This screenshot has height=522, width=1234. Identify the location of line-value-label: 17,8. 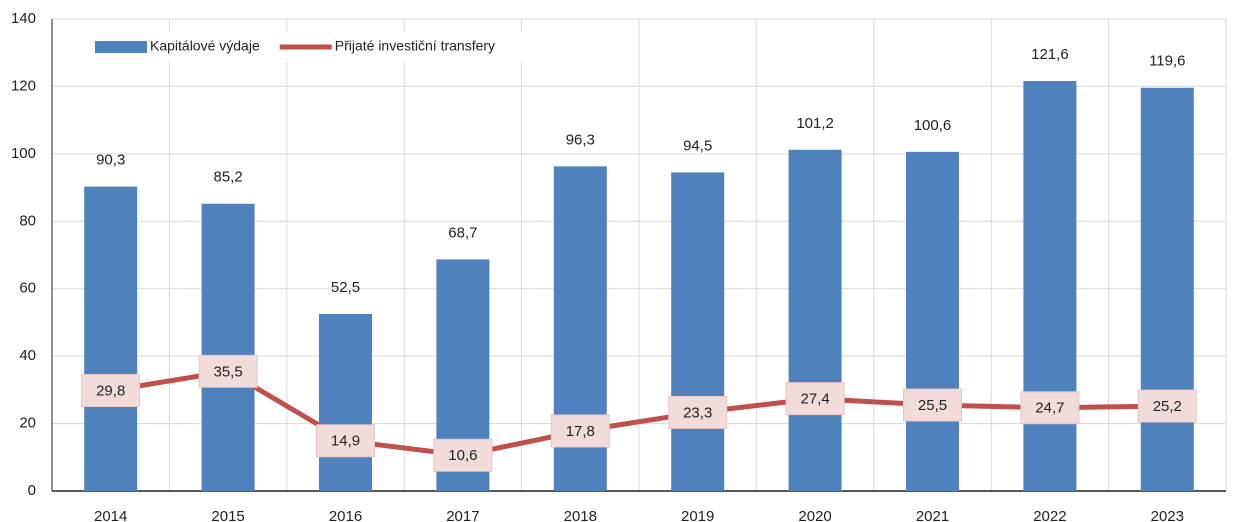
(580, 431).